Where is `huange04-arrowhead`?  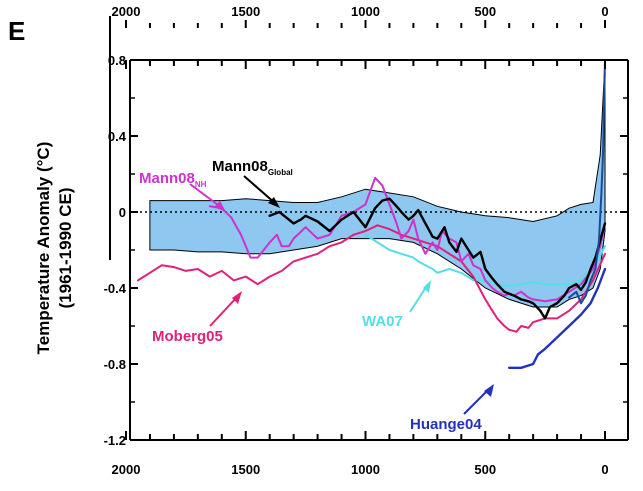 huange04-arrowhead is located at coordinates (489, 390).